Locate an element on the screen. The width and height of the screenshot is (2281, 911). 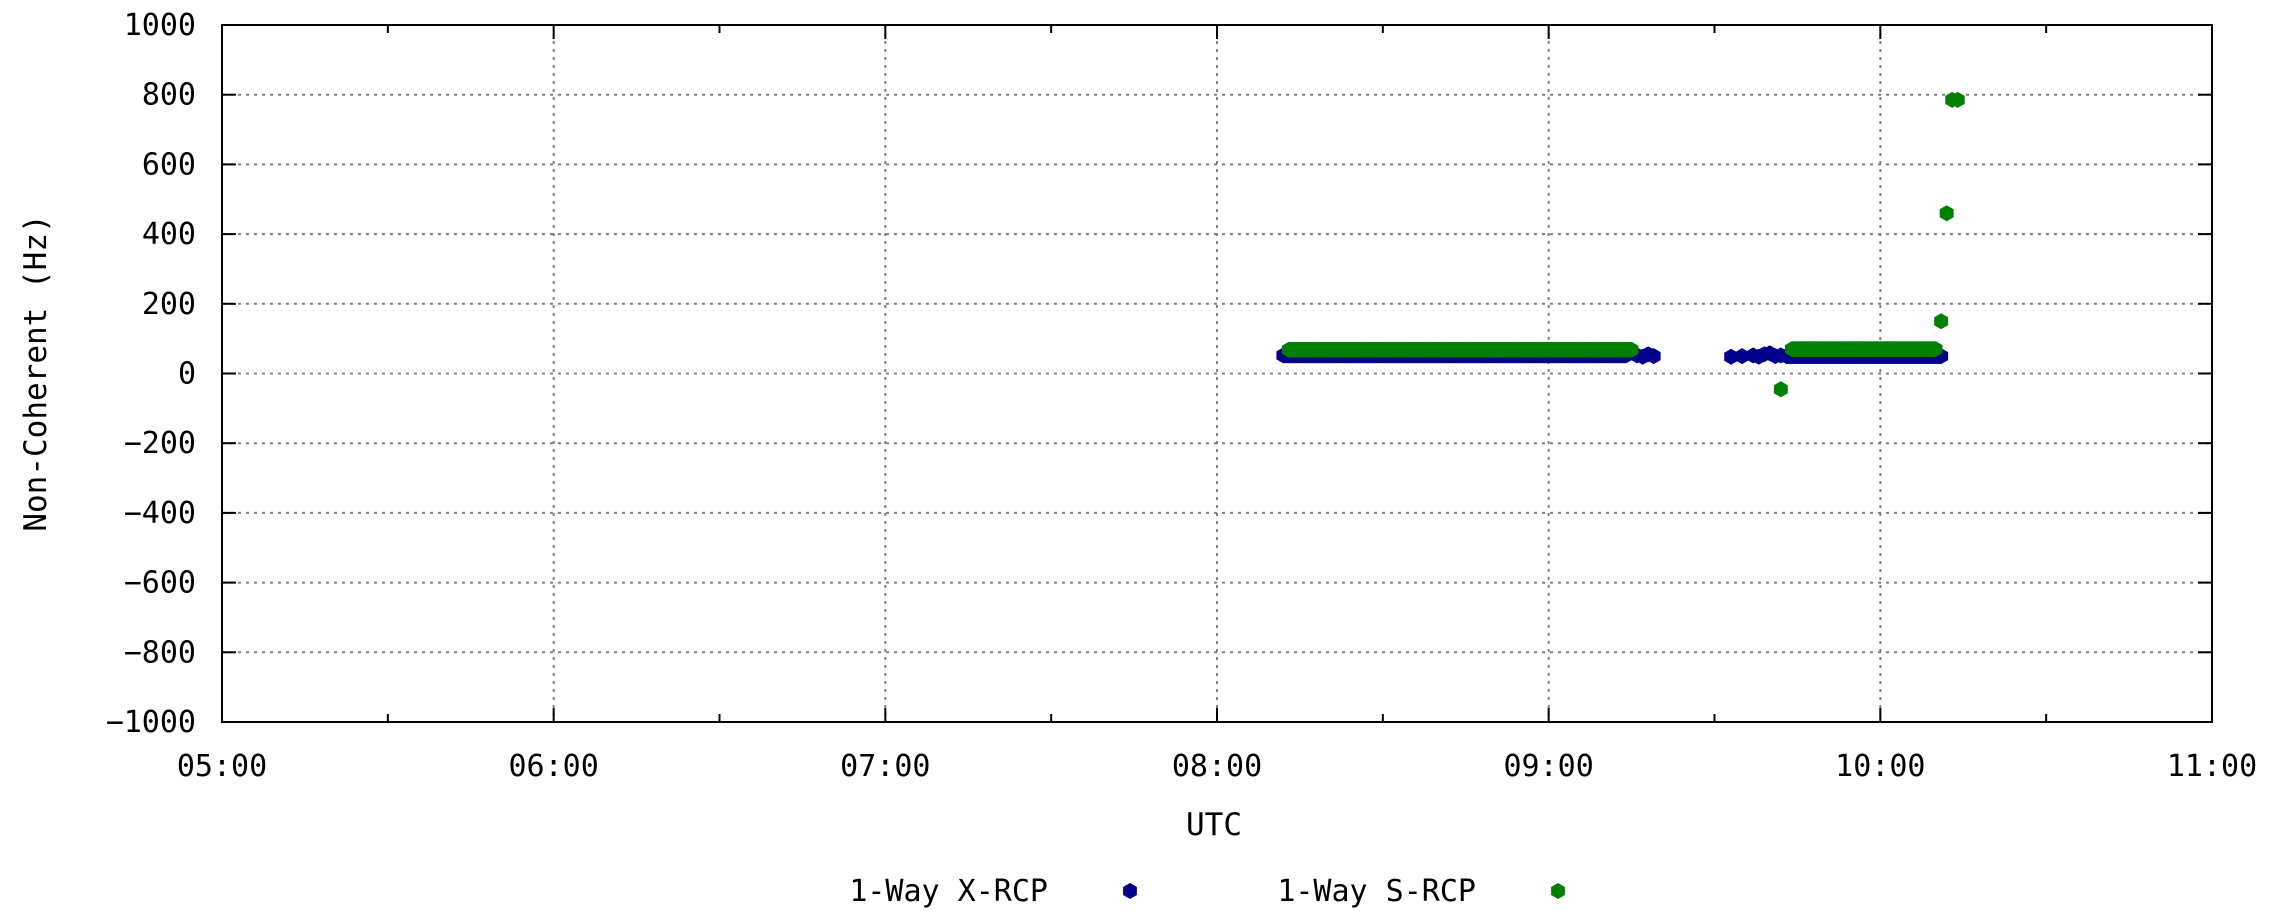
y-tick-label: 1000 is located at coordinates (160, 25).